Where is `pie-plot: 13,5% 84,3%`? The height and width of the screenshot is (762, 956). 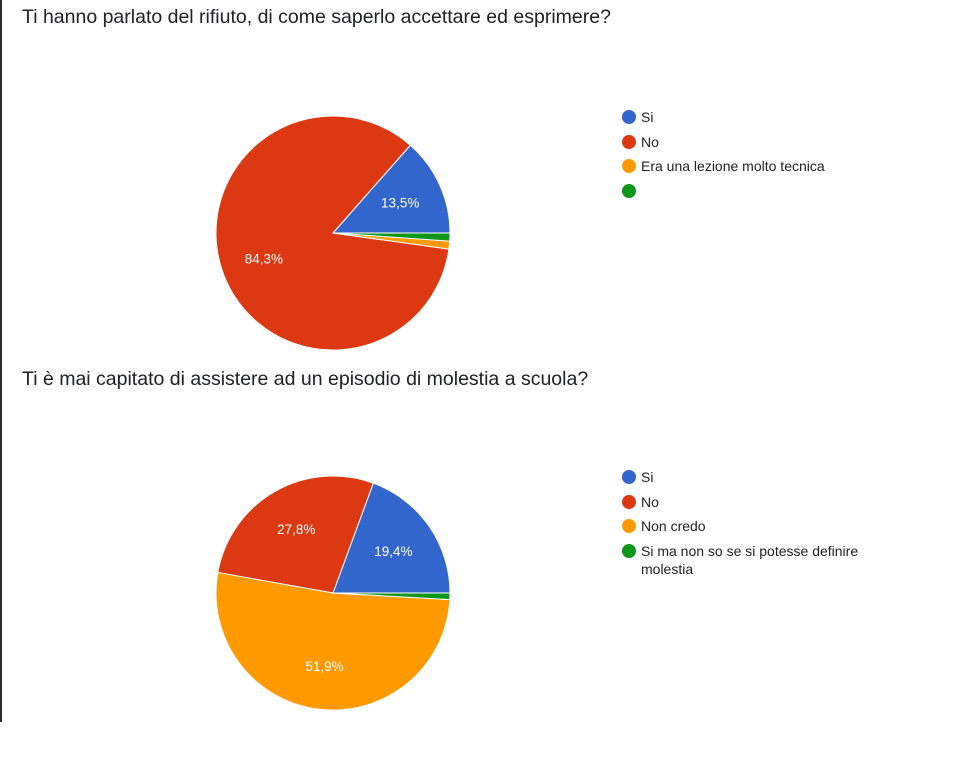
pie-plot: 13,5% 84,3% is located at coordinates (333, 233).